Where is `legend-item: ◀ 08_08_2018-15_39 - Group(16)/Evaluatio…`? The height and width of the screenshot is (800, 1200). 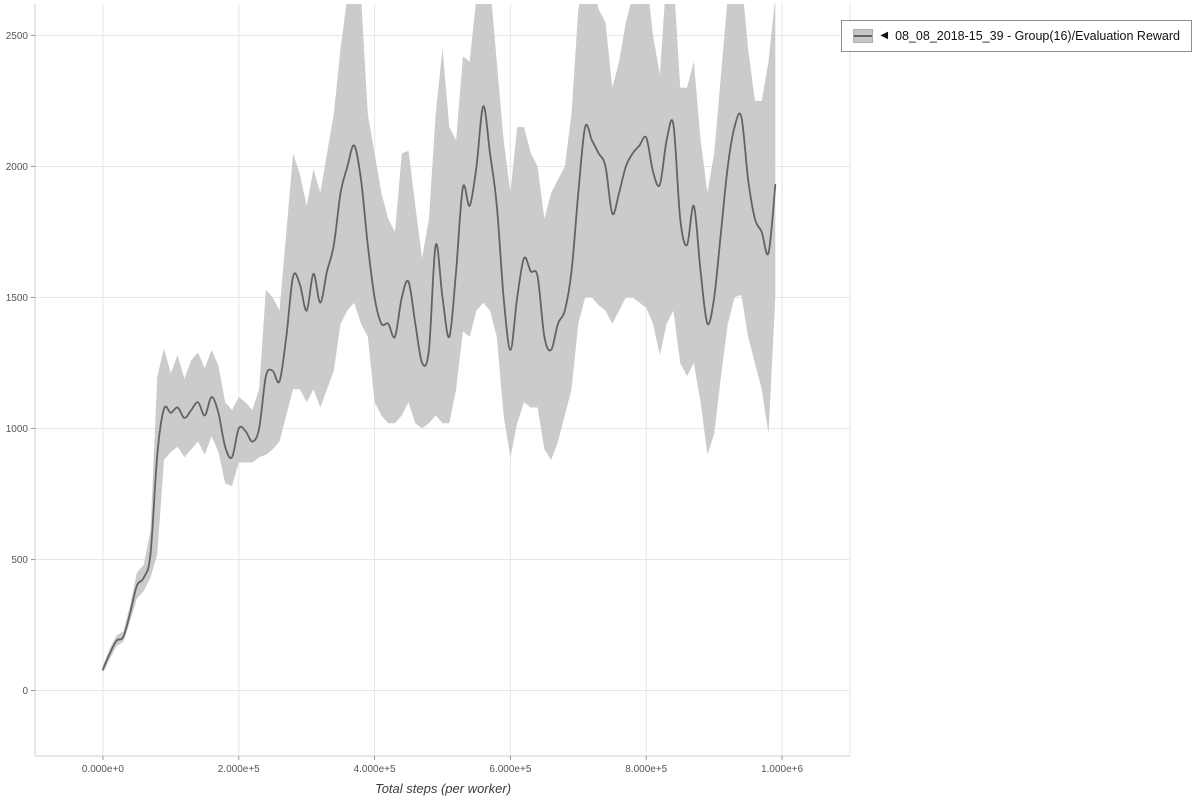
legend-item: ◀ 08_08_2018-15_39 - Group(16)/Evaluatio… is located at coordinates (1016, 36).